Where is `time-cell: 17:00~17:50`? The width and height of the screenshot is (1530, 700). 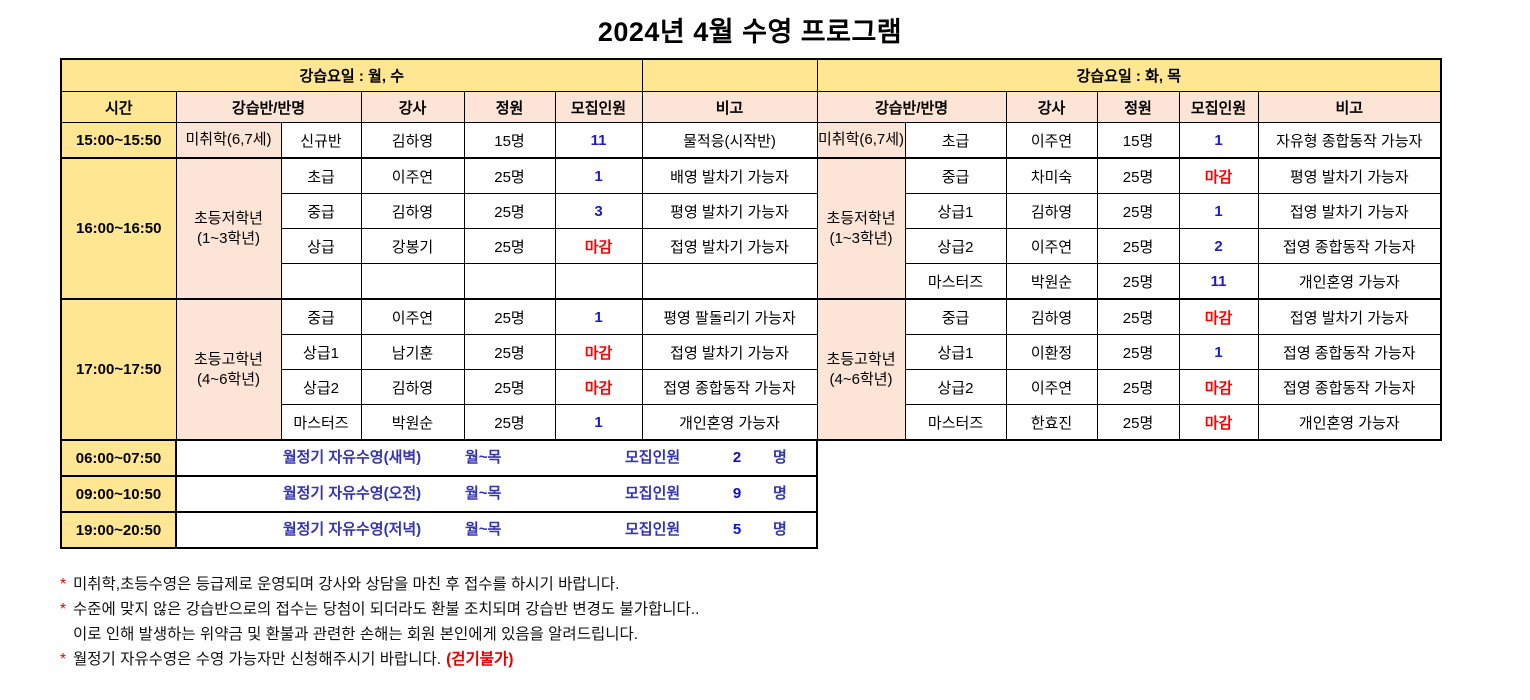
time-cell: 17:00~17:50 is located at coordinates (118, 369).